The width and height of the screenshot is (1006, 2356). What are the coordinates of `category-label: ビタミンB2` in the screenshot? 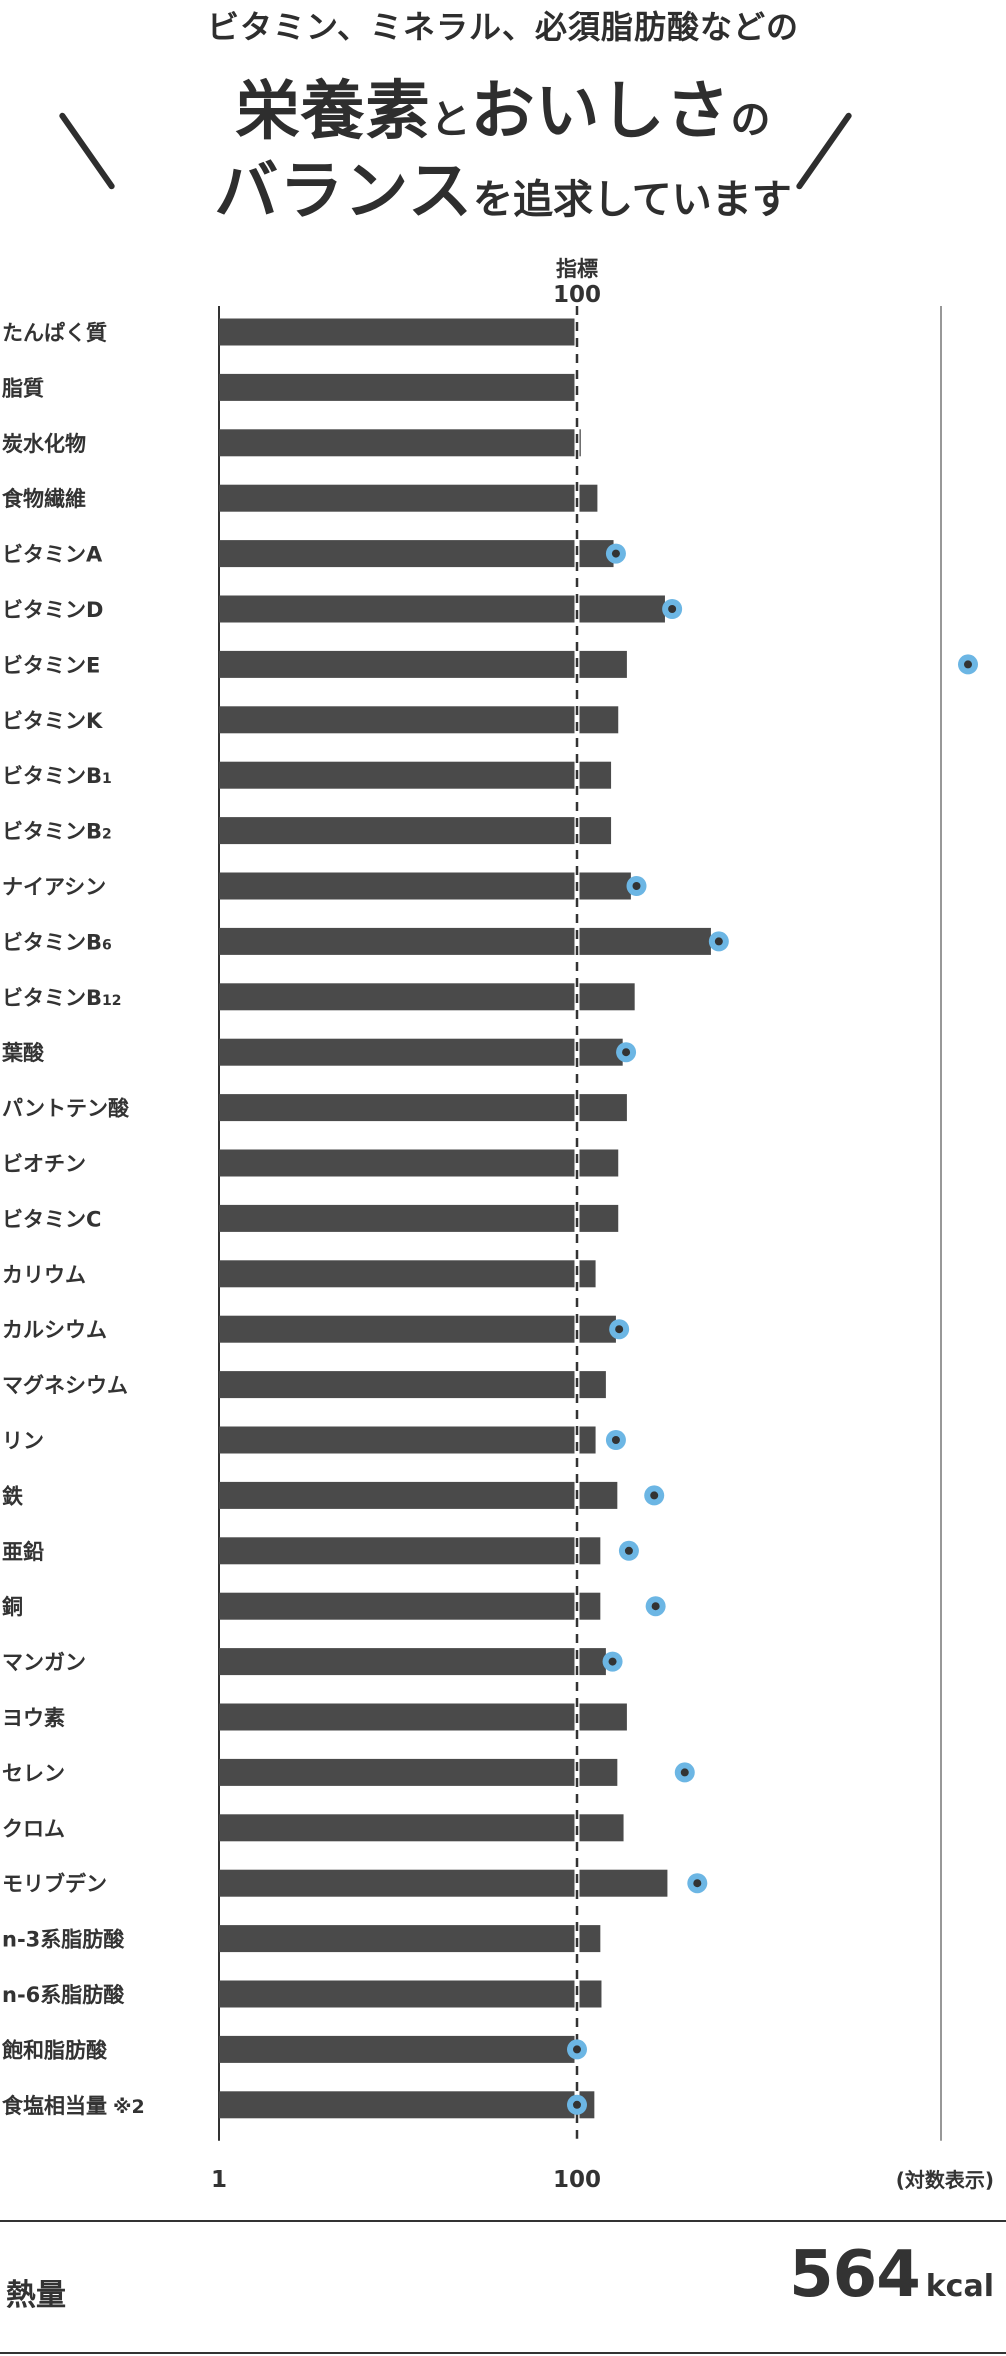 It's located at (57, 832).